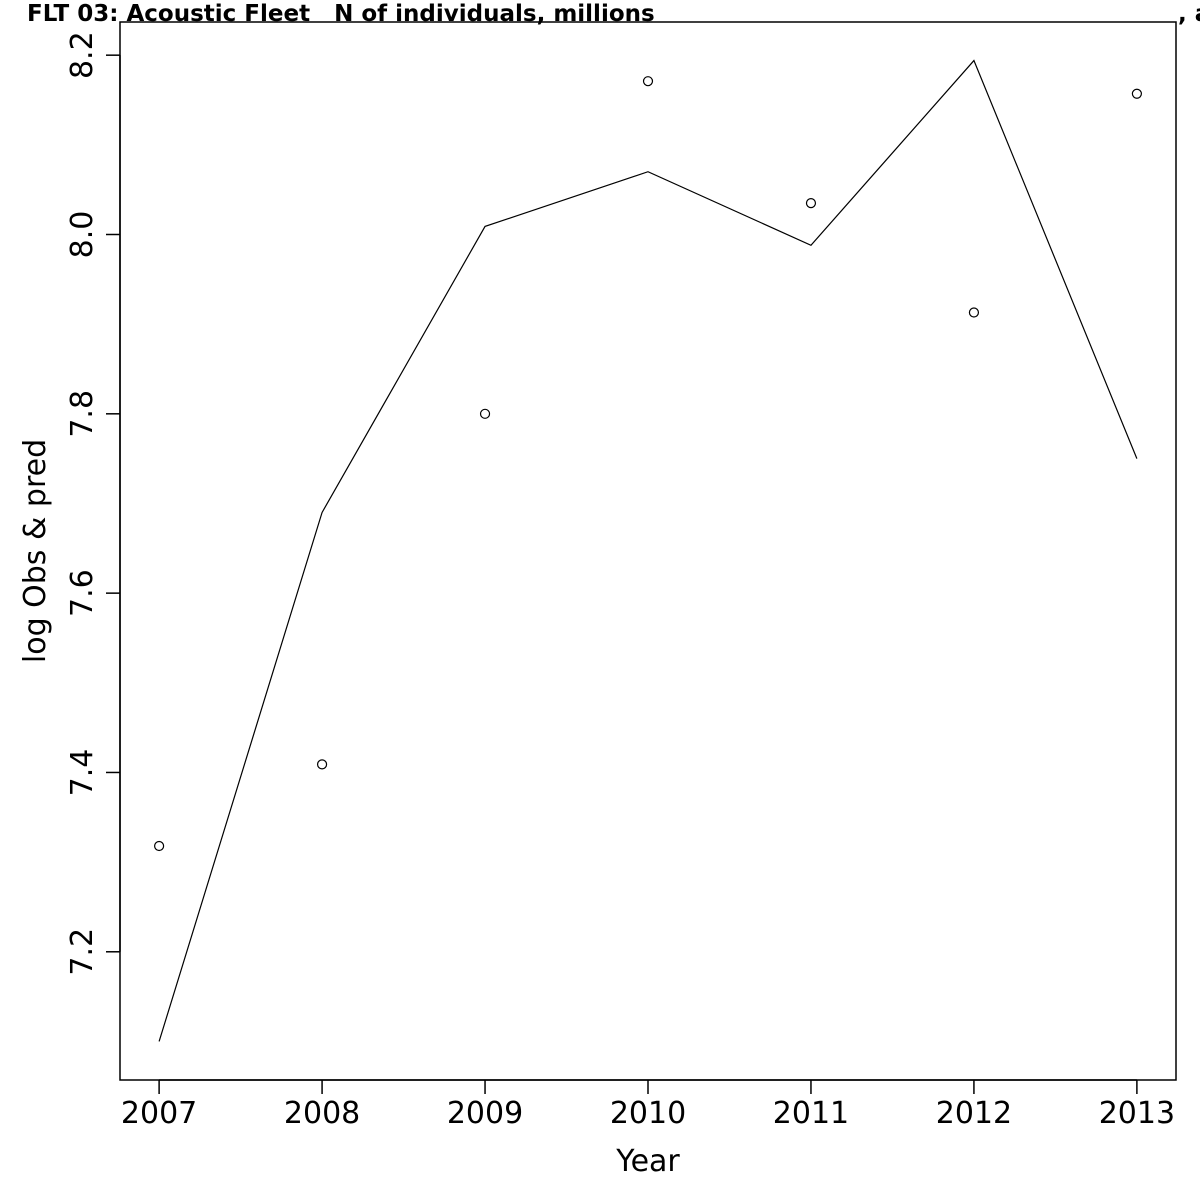 This screenshot has height=1200, width=1200. What do you see at coordinates (974, 1113) in the screenshot?
I see `x-tick-label: 2012` at bounding box center [974, 1113].